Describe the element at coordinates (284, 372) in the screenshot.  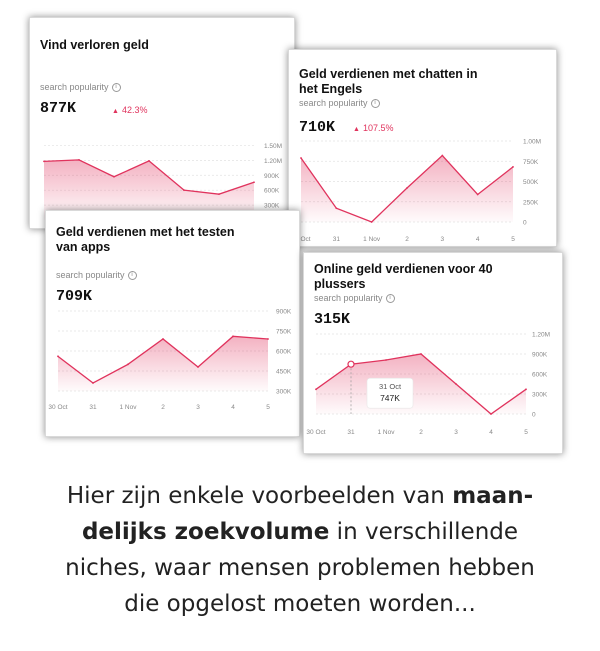
I see `y-tick-label: 450K` at that location.